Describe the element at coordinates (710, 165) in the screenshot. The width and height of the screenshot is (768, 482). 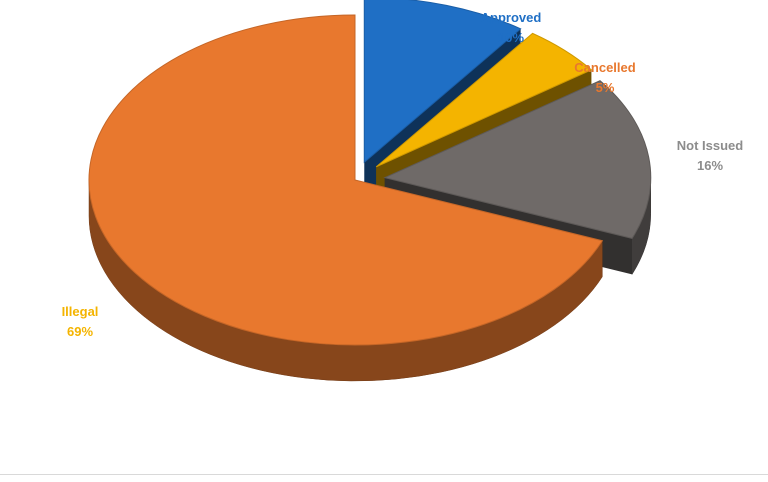
I see `slice-label-not-issued-value: 16%` at that location.